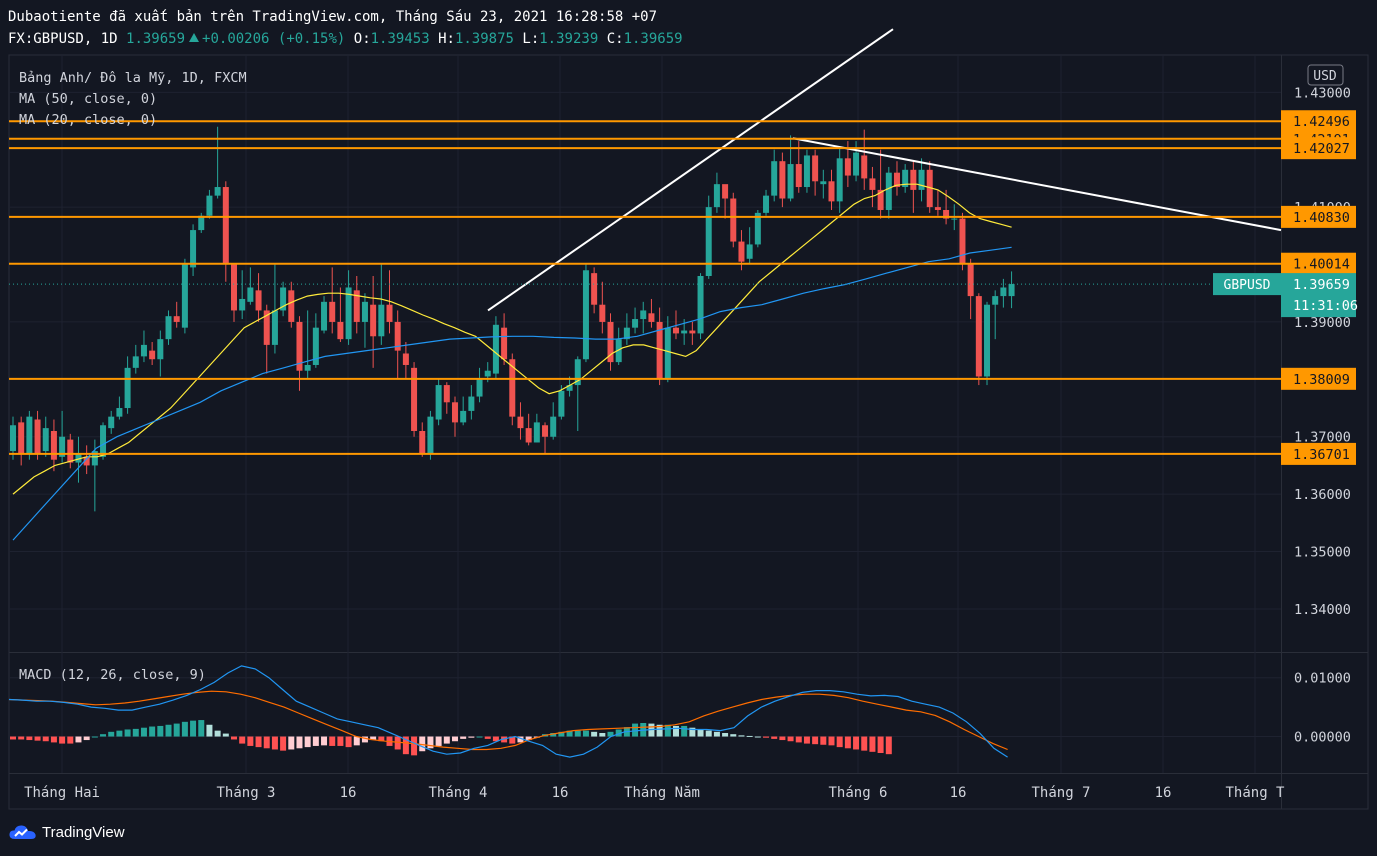 The image size is (1377, 856). Describe the element at coordinates (1321, 218) in the screenshot. I see `level-price-label: 1.40830` at that location.